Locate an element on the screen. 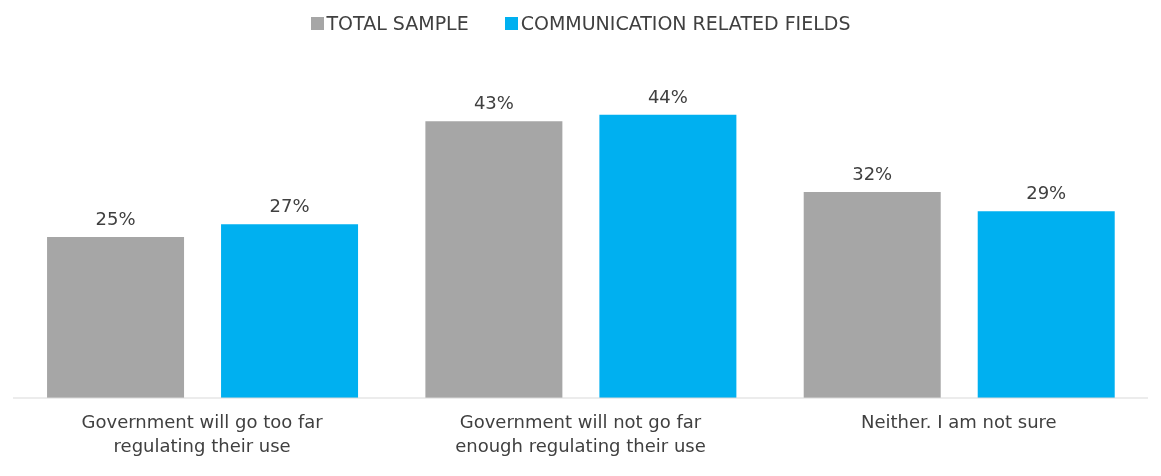  x-tick-label: Neither. I am not sure is located at coordinates (959, 421).